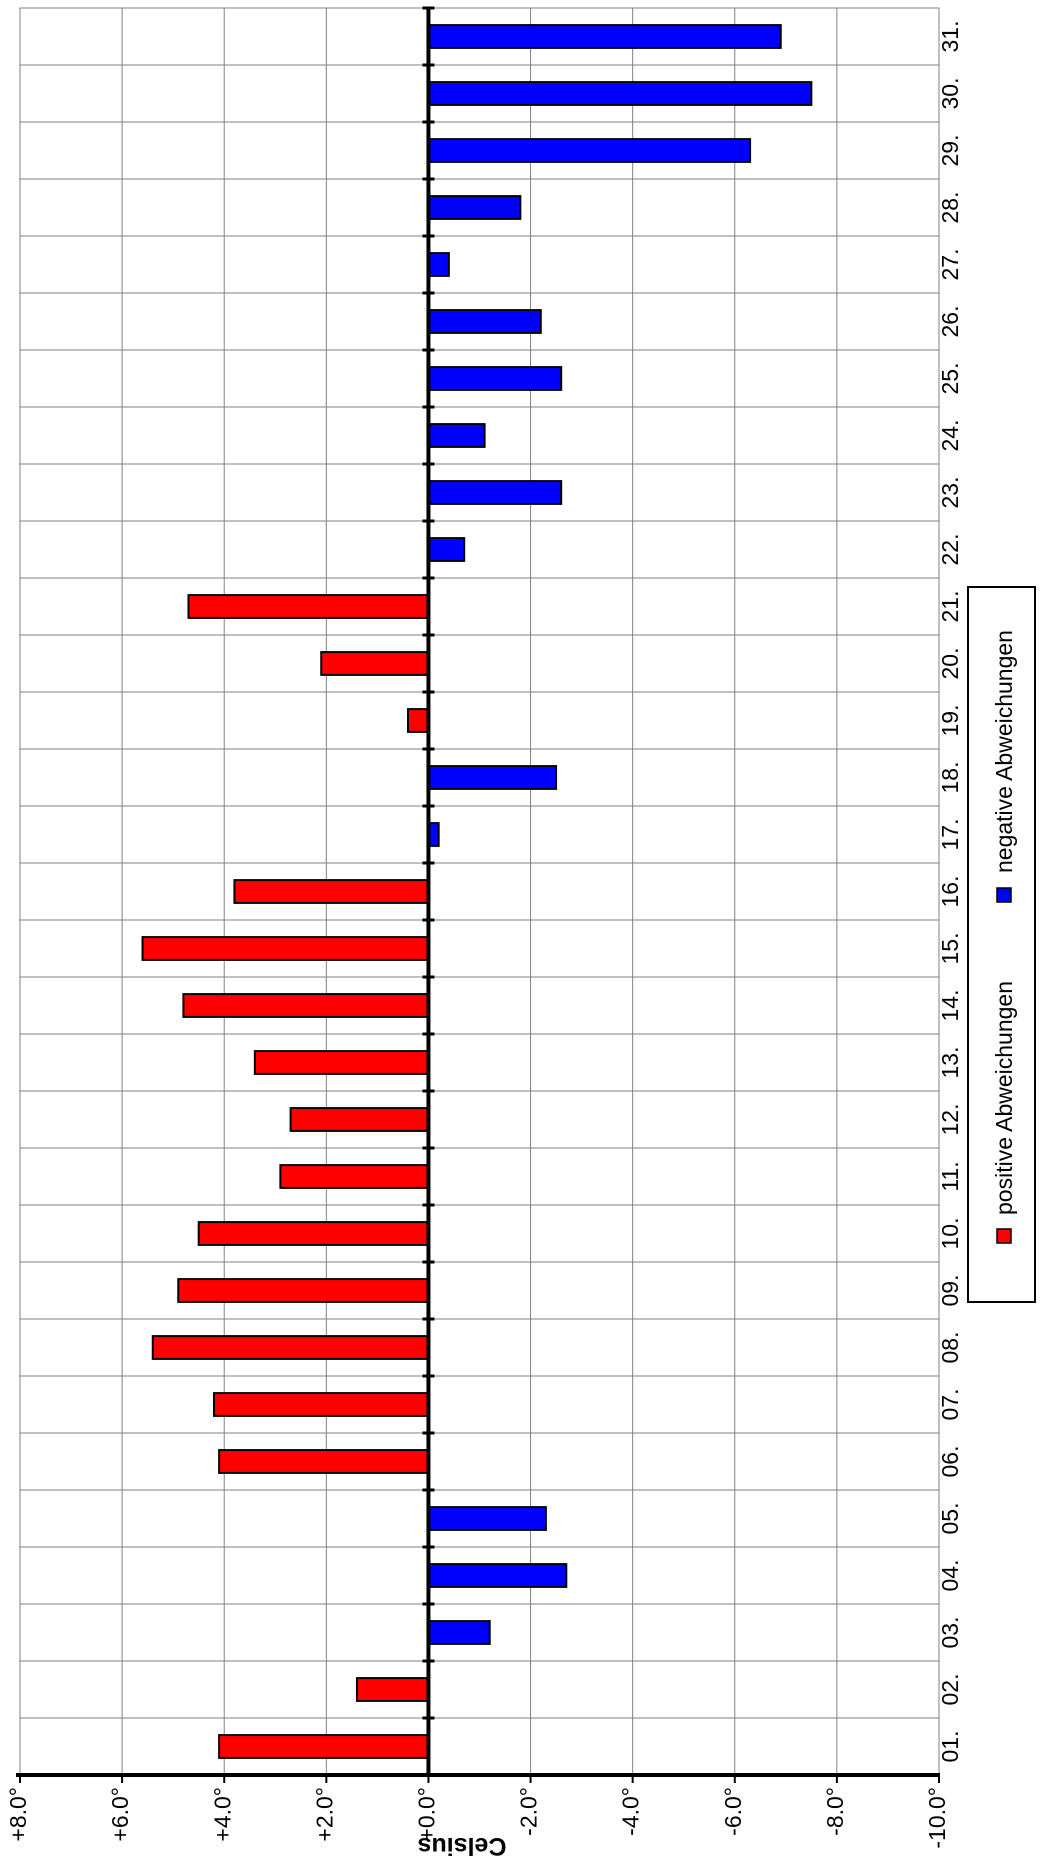 Image resolution: width=1040 pixels, height=1861 pixels. I want to click on legend-label-negative: negative Abweichungen, so click(1004, 751).